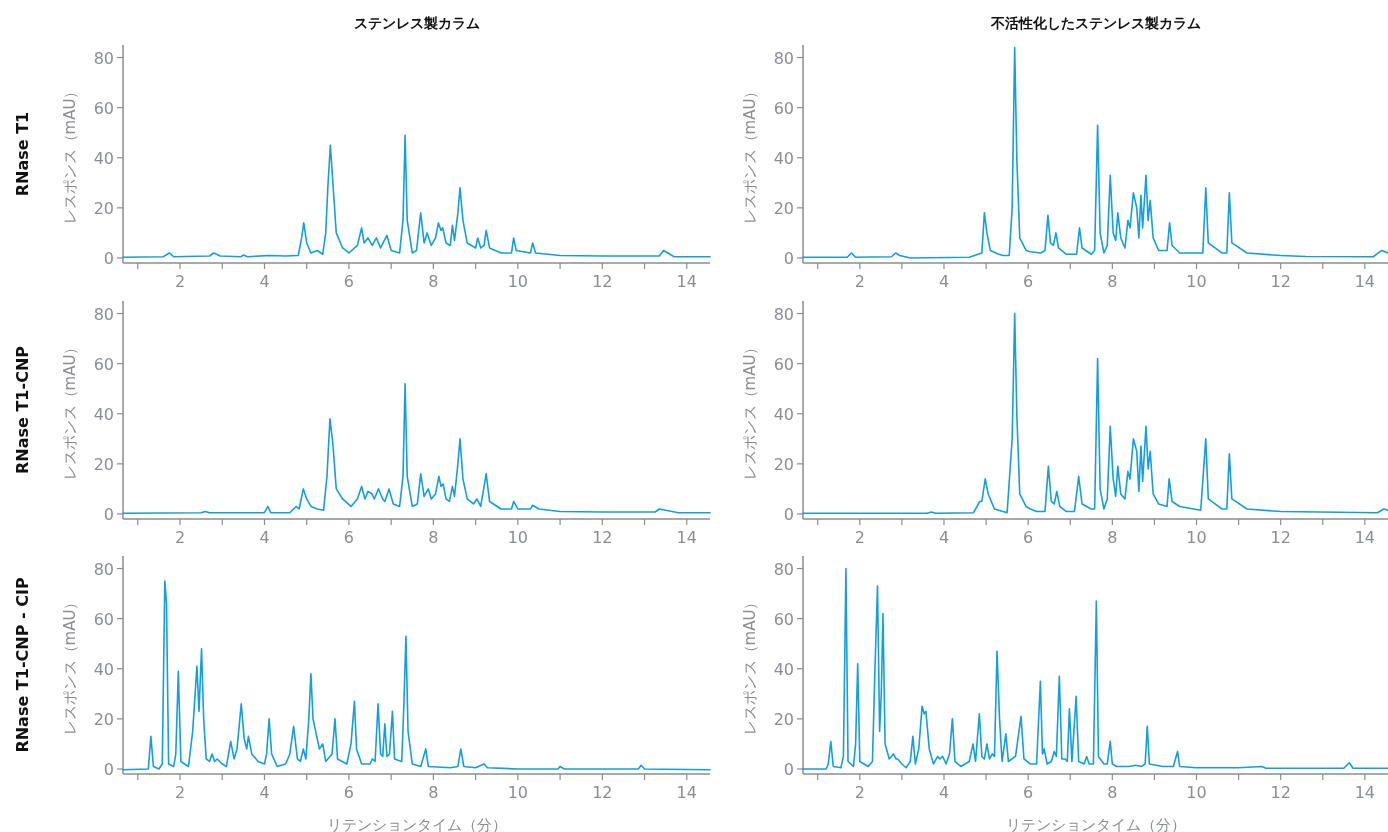  I want to click on chart-title: ステンレス製カラム, so click(416, 23).